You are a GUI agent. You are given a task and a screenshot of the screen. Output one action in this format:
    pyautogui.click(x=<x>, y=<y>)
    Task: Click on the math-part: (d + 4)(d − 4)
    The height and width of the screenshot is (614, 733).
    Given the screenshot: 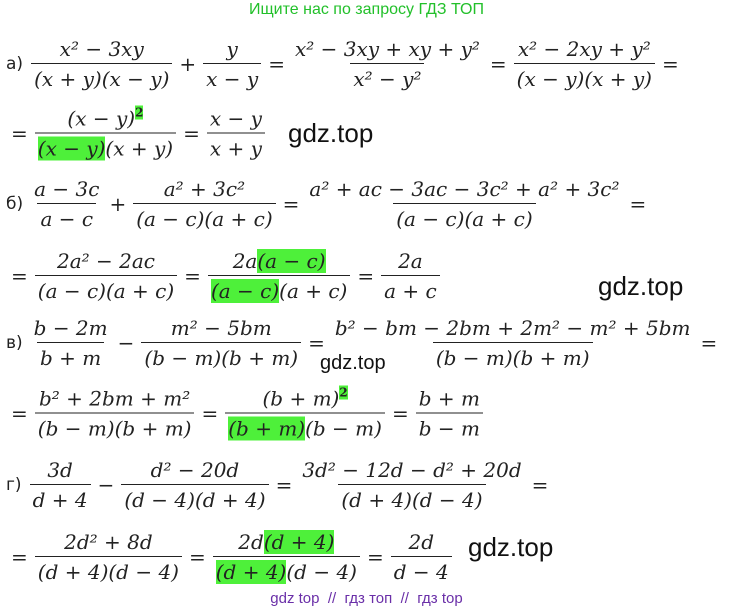 What is the action you would take?
    pyautogui.click(x=412, y=500)
    